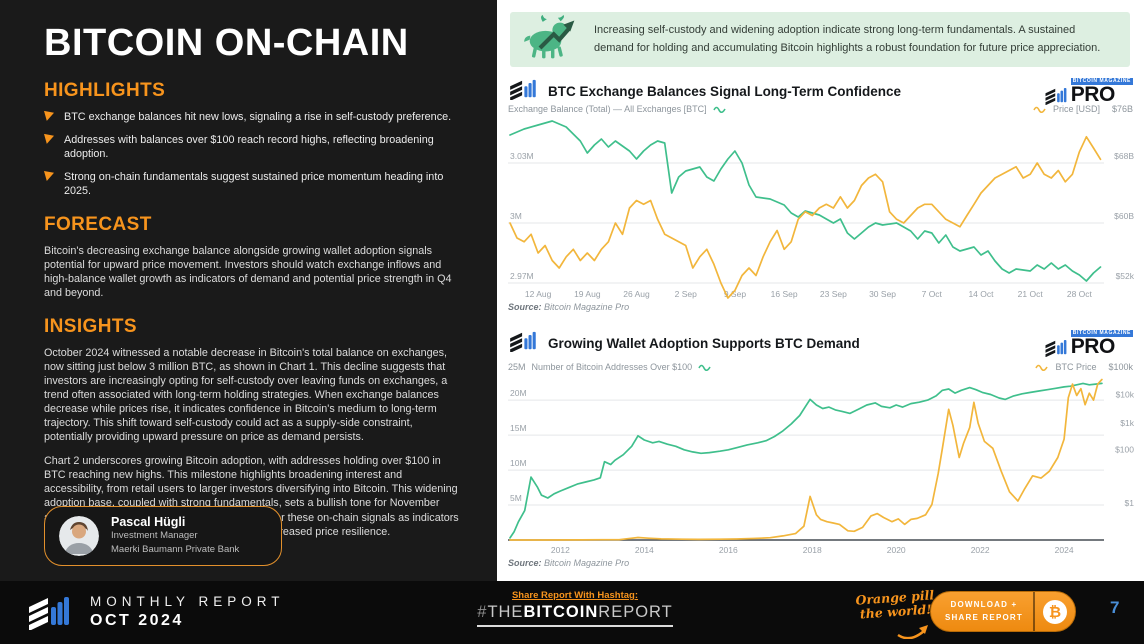  I want to click on report-month: OCT 2024, so click(137, 620).